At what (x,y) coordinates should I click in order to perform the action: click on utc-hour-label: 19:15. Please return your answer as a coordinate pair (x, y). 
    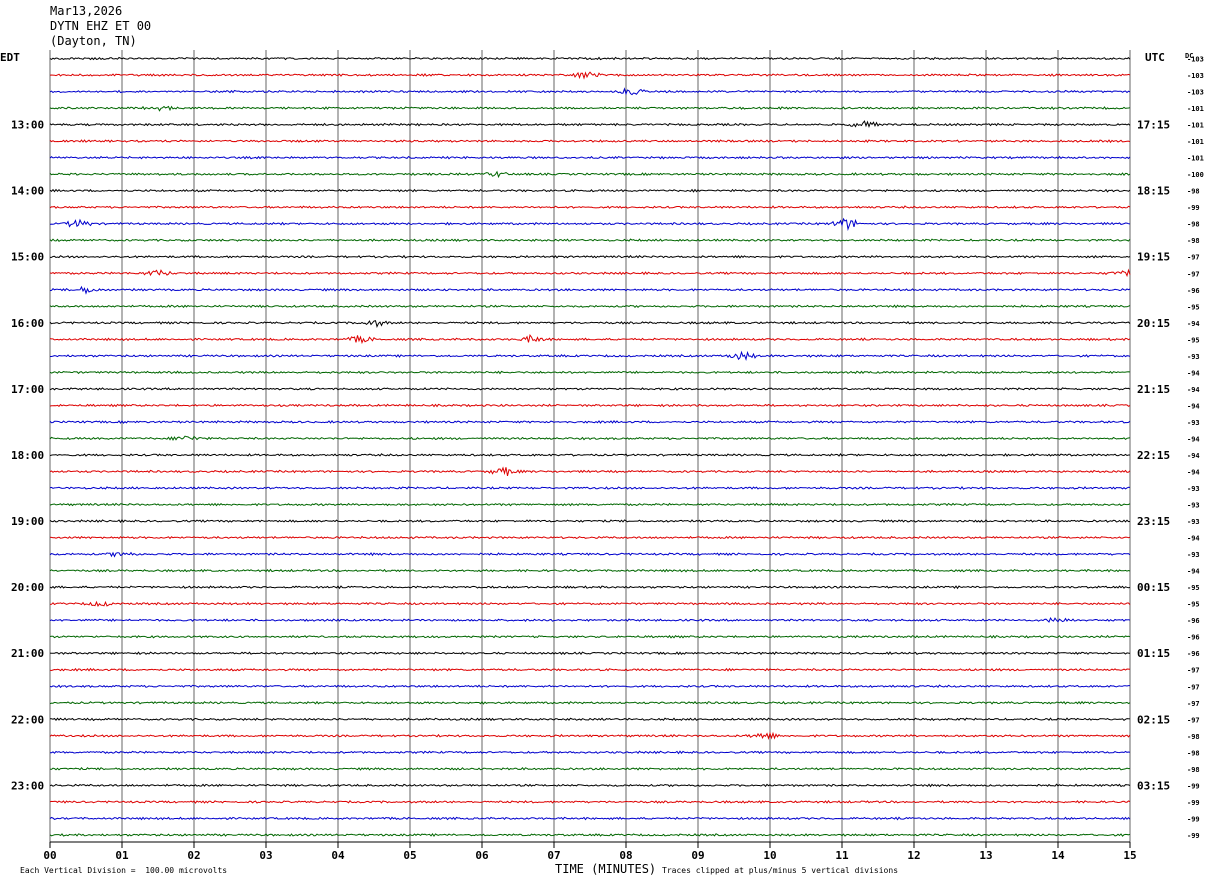
    Looking at the image, I should click on (1153, 257).